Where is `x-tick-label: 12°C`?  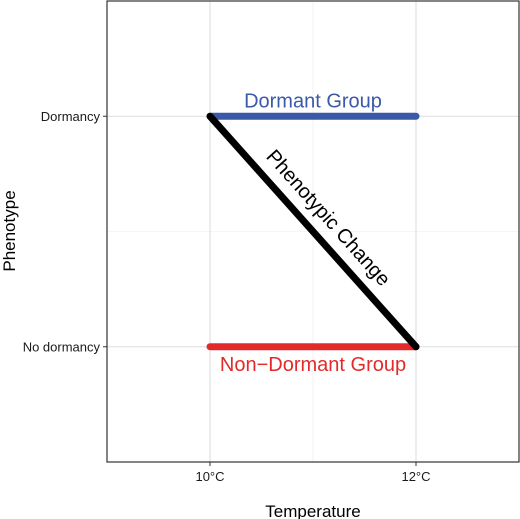 x-tick-label: 12°C is located at coordinates (415, 476).